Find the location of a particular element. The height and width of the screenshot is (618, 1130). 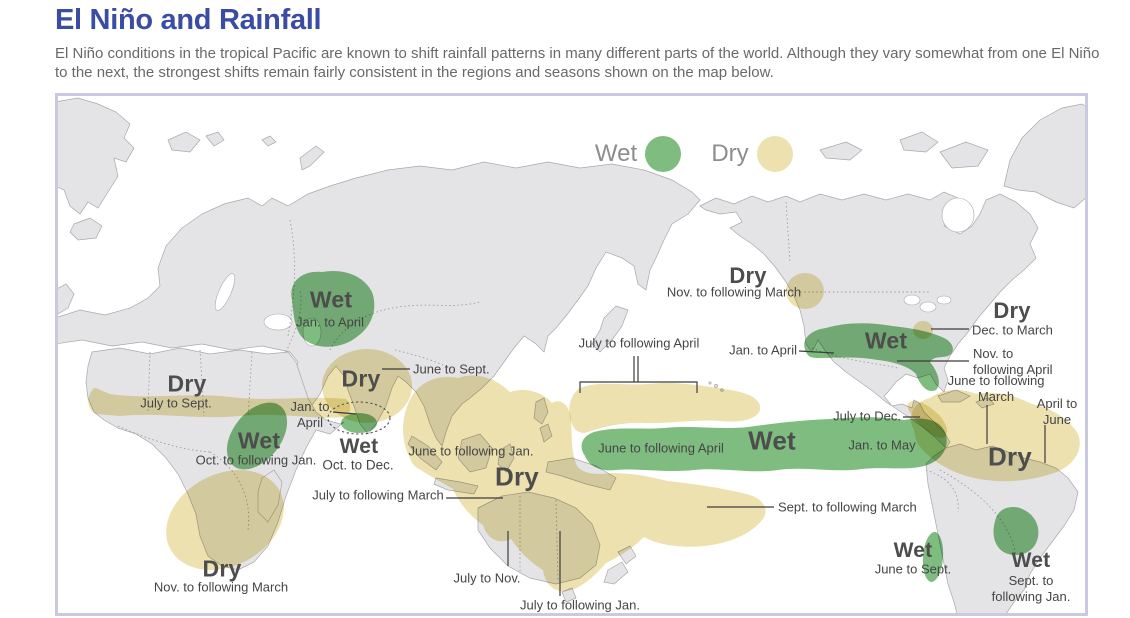

label-southern-us: Wet is located at coordinates (886, 340).